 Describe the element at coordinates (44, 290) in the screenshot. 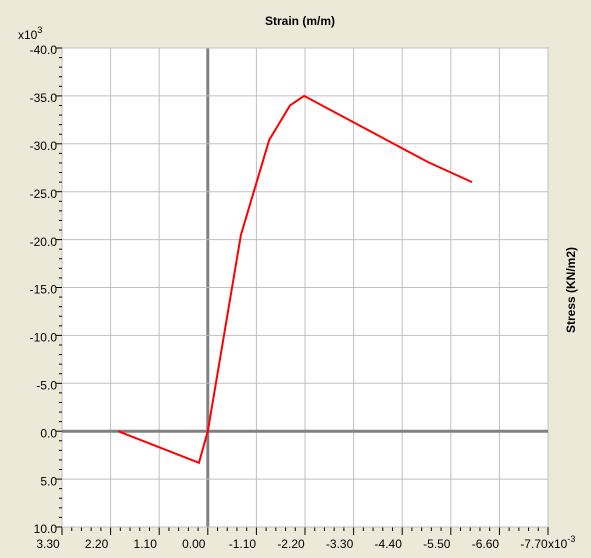

I see `y-tick-label: -15.0` at that location.